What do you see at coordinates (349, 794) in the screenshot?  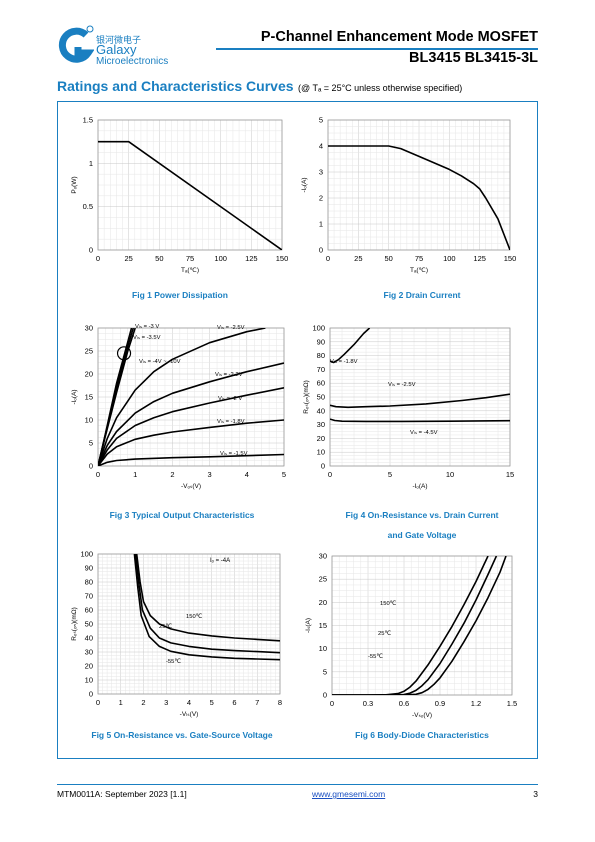 I see `footer-website-link: www.gmesemi.com` at bounding box center [349, 794].